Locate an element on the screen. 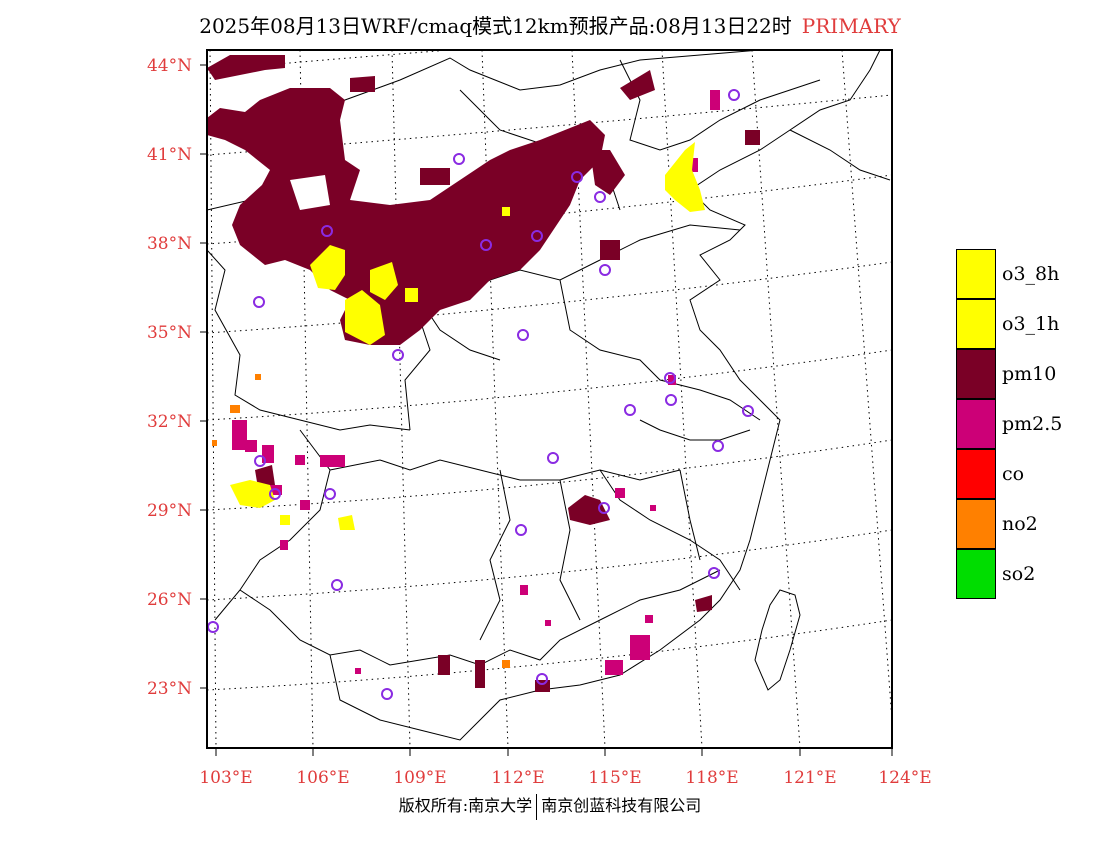 Image resolution: width=1100 pixels, height=850 pixels. legend-label: co is located at coordinates (1013, 474).